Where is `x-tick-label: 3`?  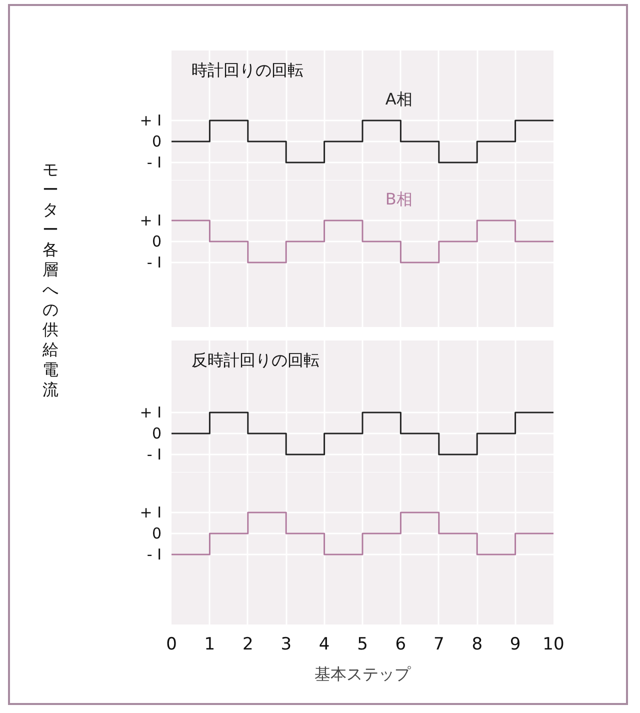
x-tick-label: 3 is located at coordinates (286, 644).